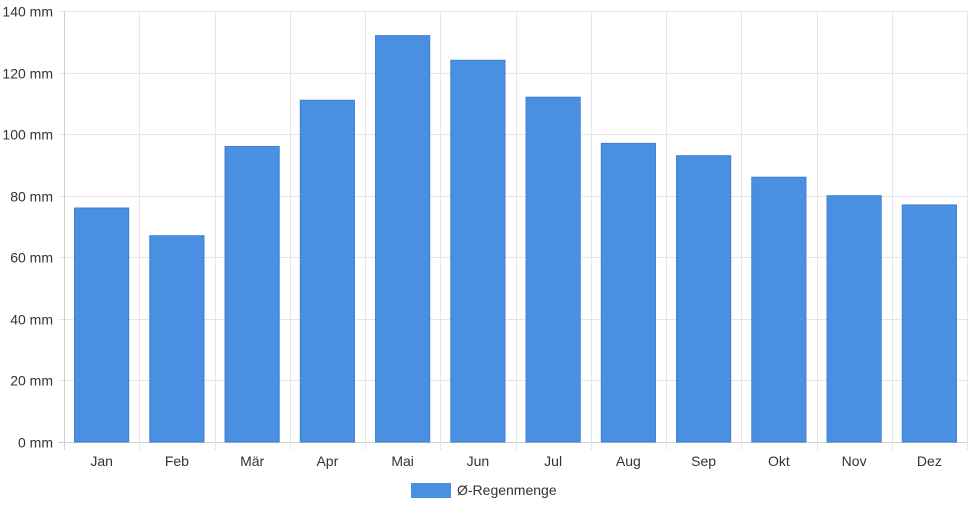 This screenshot has height=513, width=968. What do you see at coordinates (431, 490) in the screenshot?
I see `legend-swatch` at bounding box center [431, 490].